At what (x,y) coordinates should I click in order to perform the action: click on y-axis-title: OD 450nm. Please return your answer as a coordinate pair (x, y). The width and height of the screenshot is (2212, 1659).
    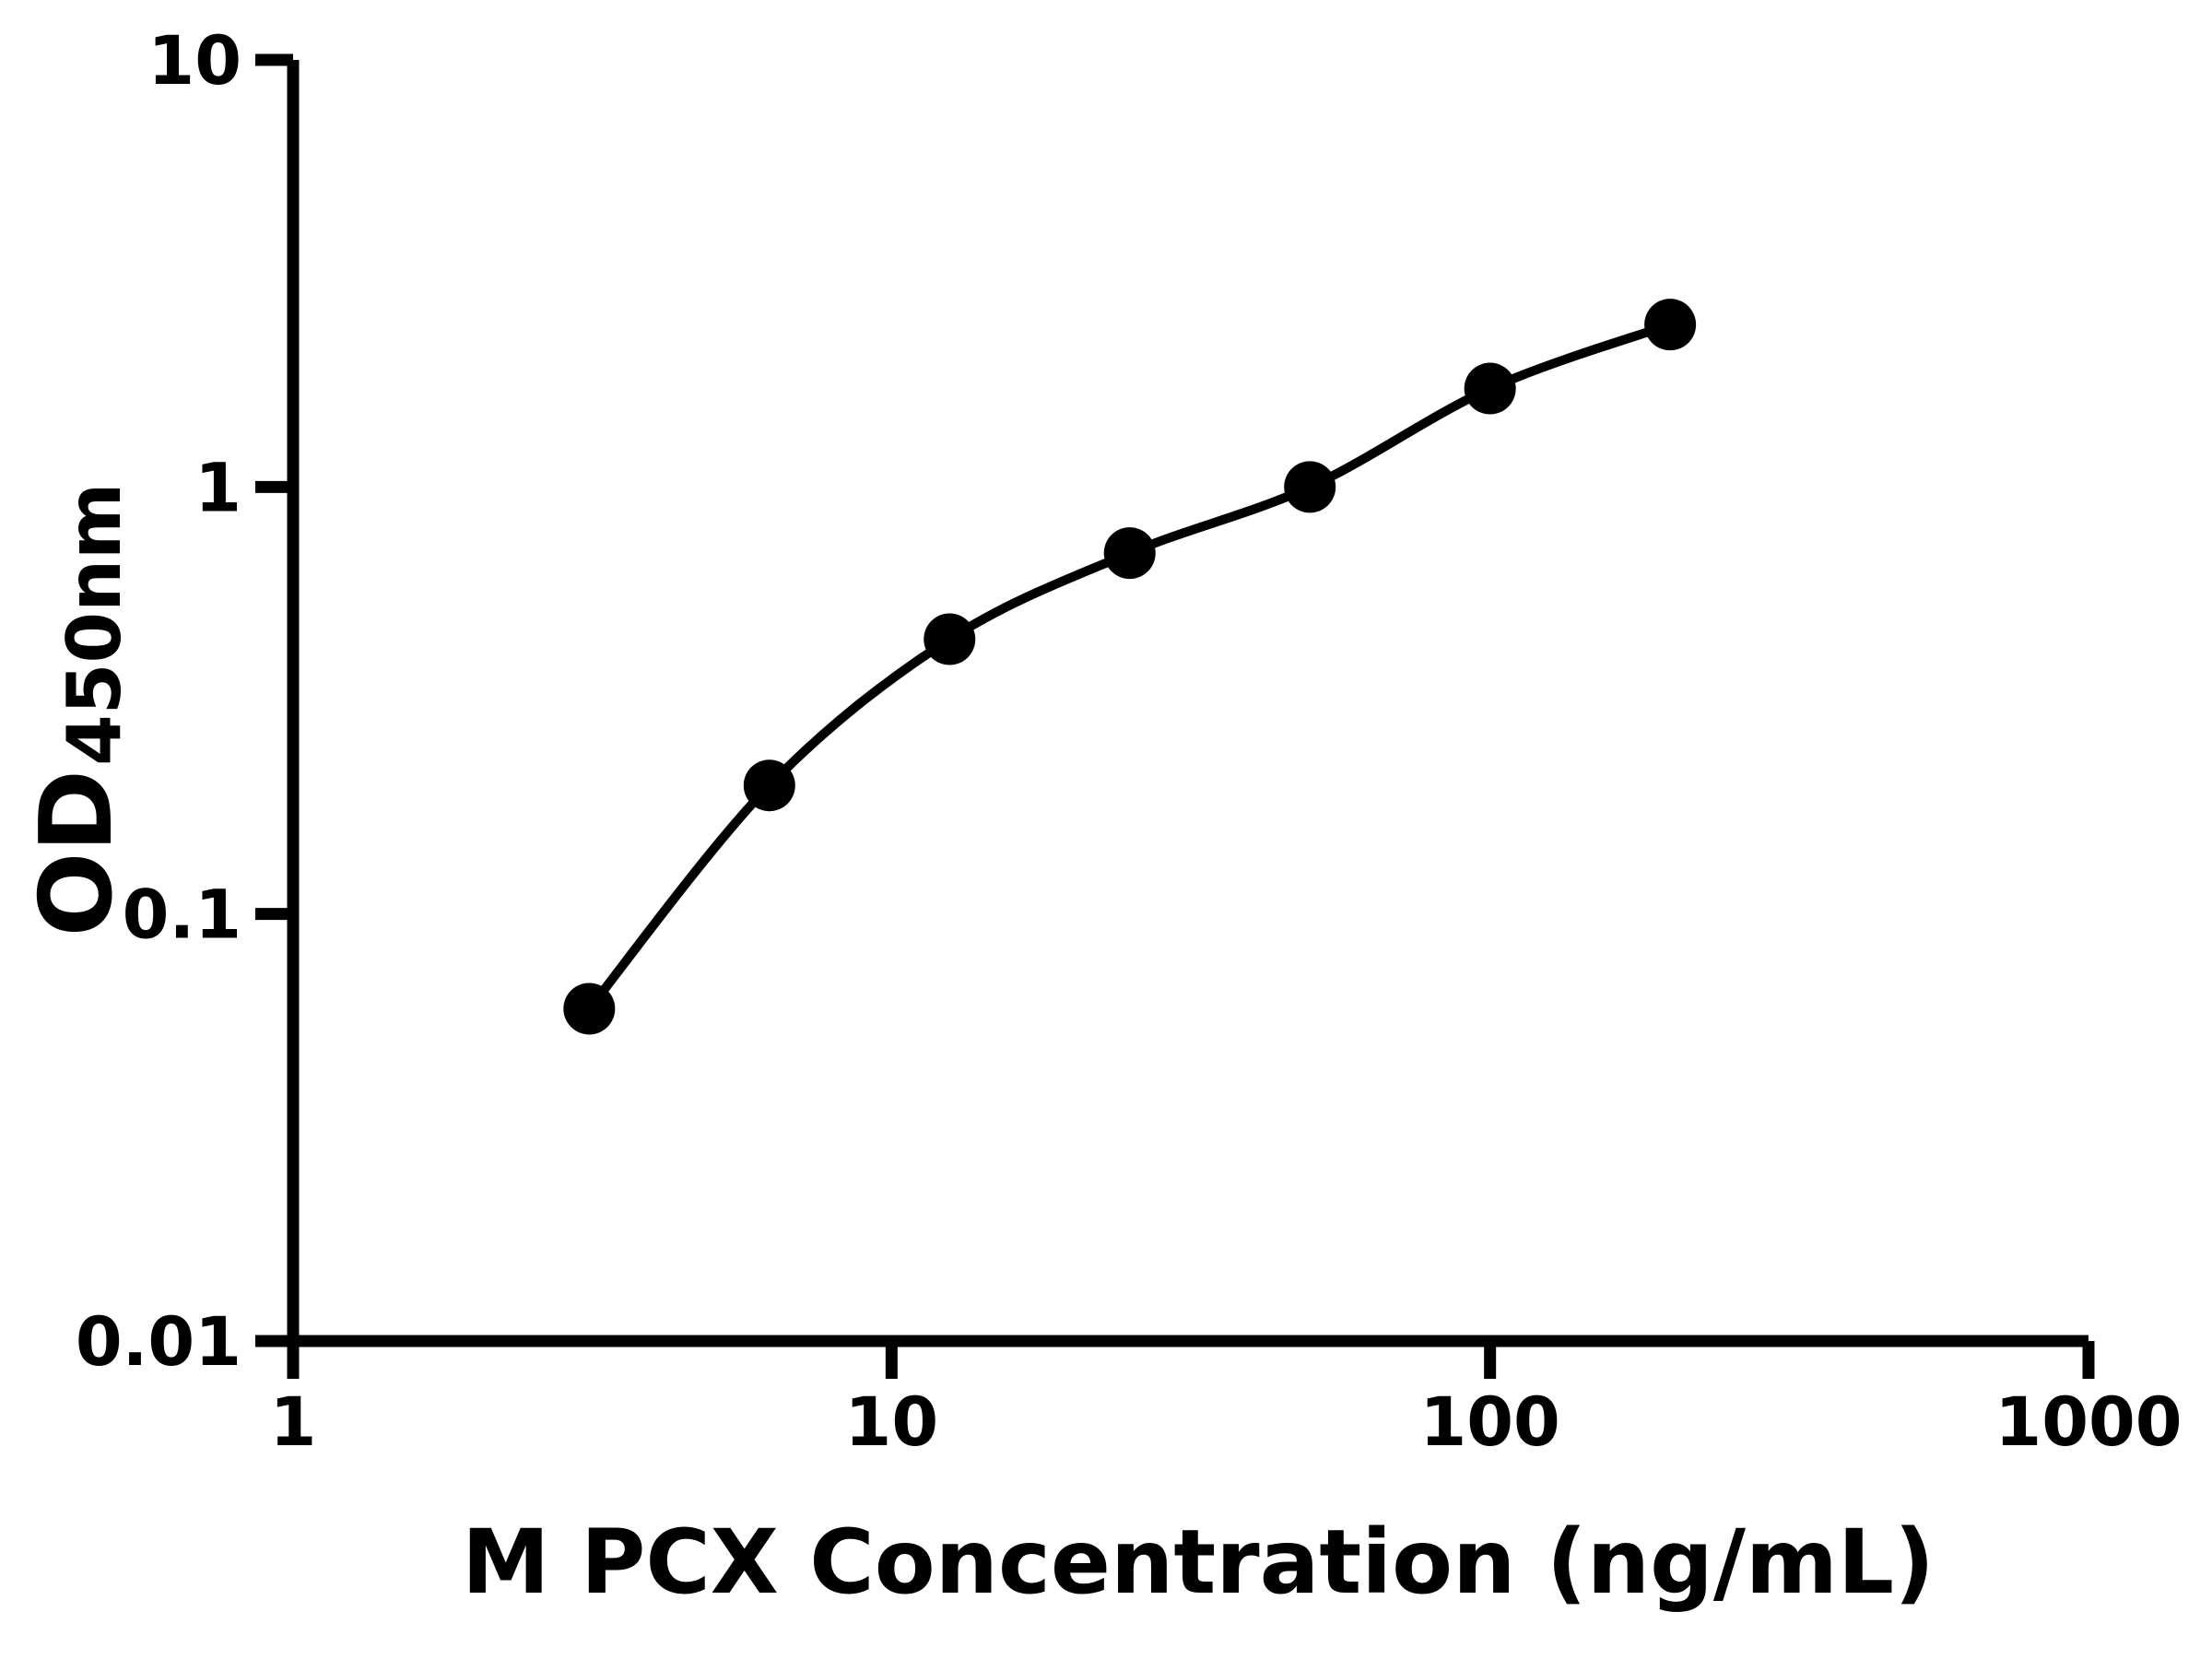
    Looking at the image, I should click on (78, 710).